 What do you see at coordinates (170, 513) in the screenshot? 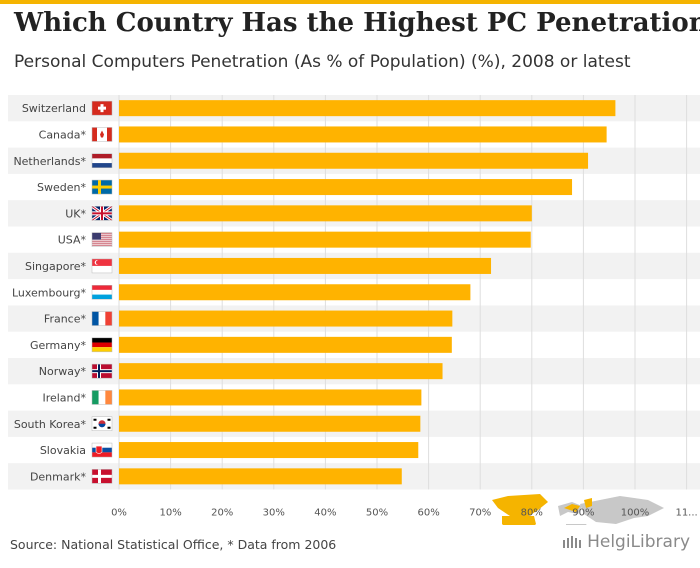
I see `x-tick-label: 10%` at bounding box center [170, 513].